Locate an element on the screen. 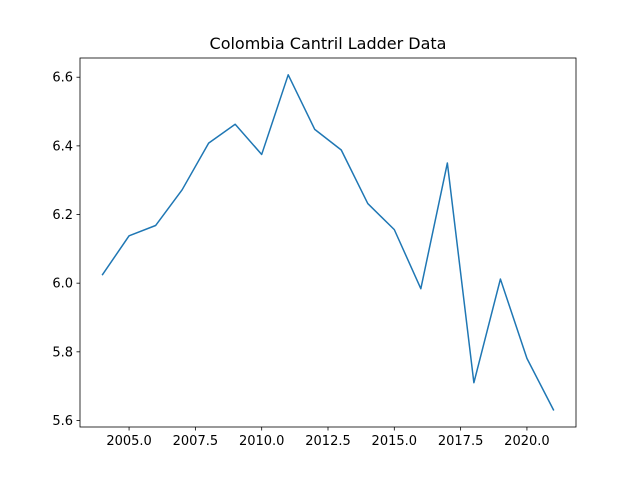 This screenshot has height=480, width=640. y-tick-label: 6.2 is located at coordinates (62, 215).